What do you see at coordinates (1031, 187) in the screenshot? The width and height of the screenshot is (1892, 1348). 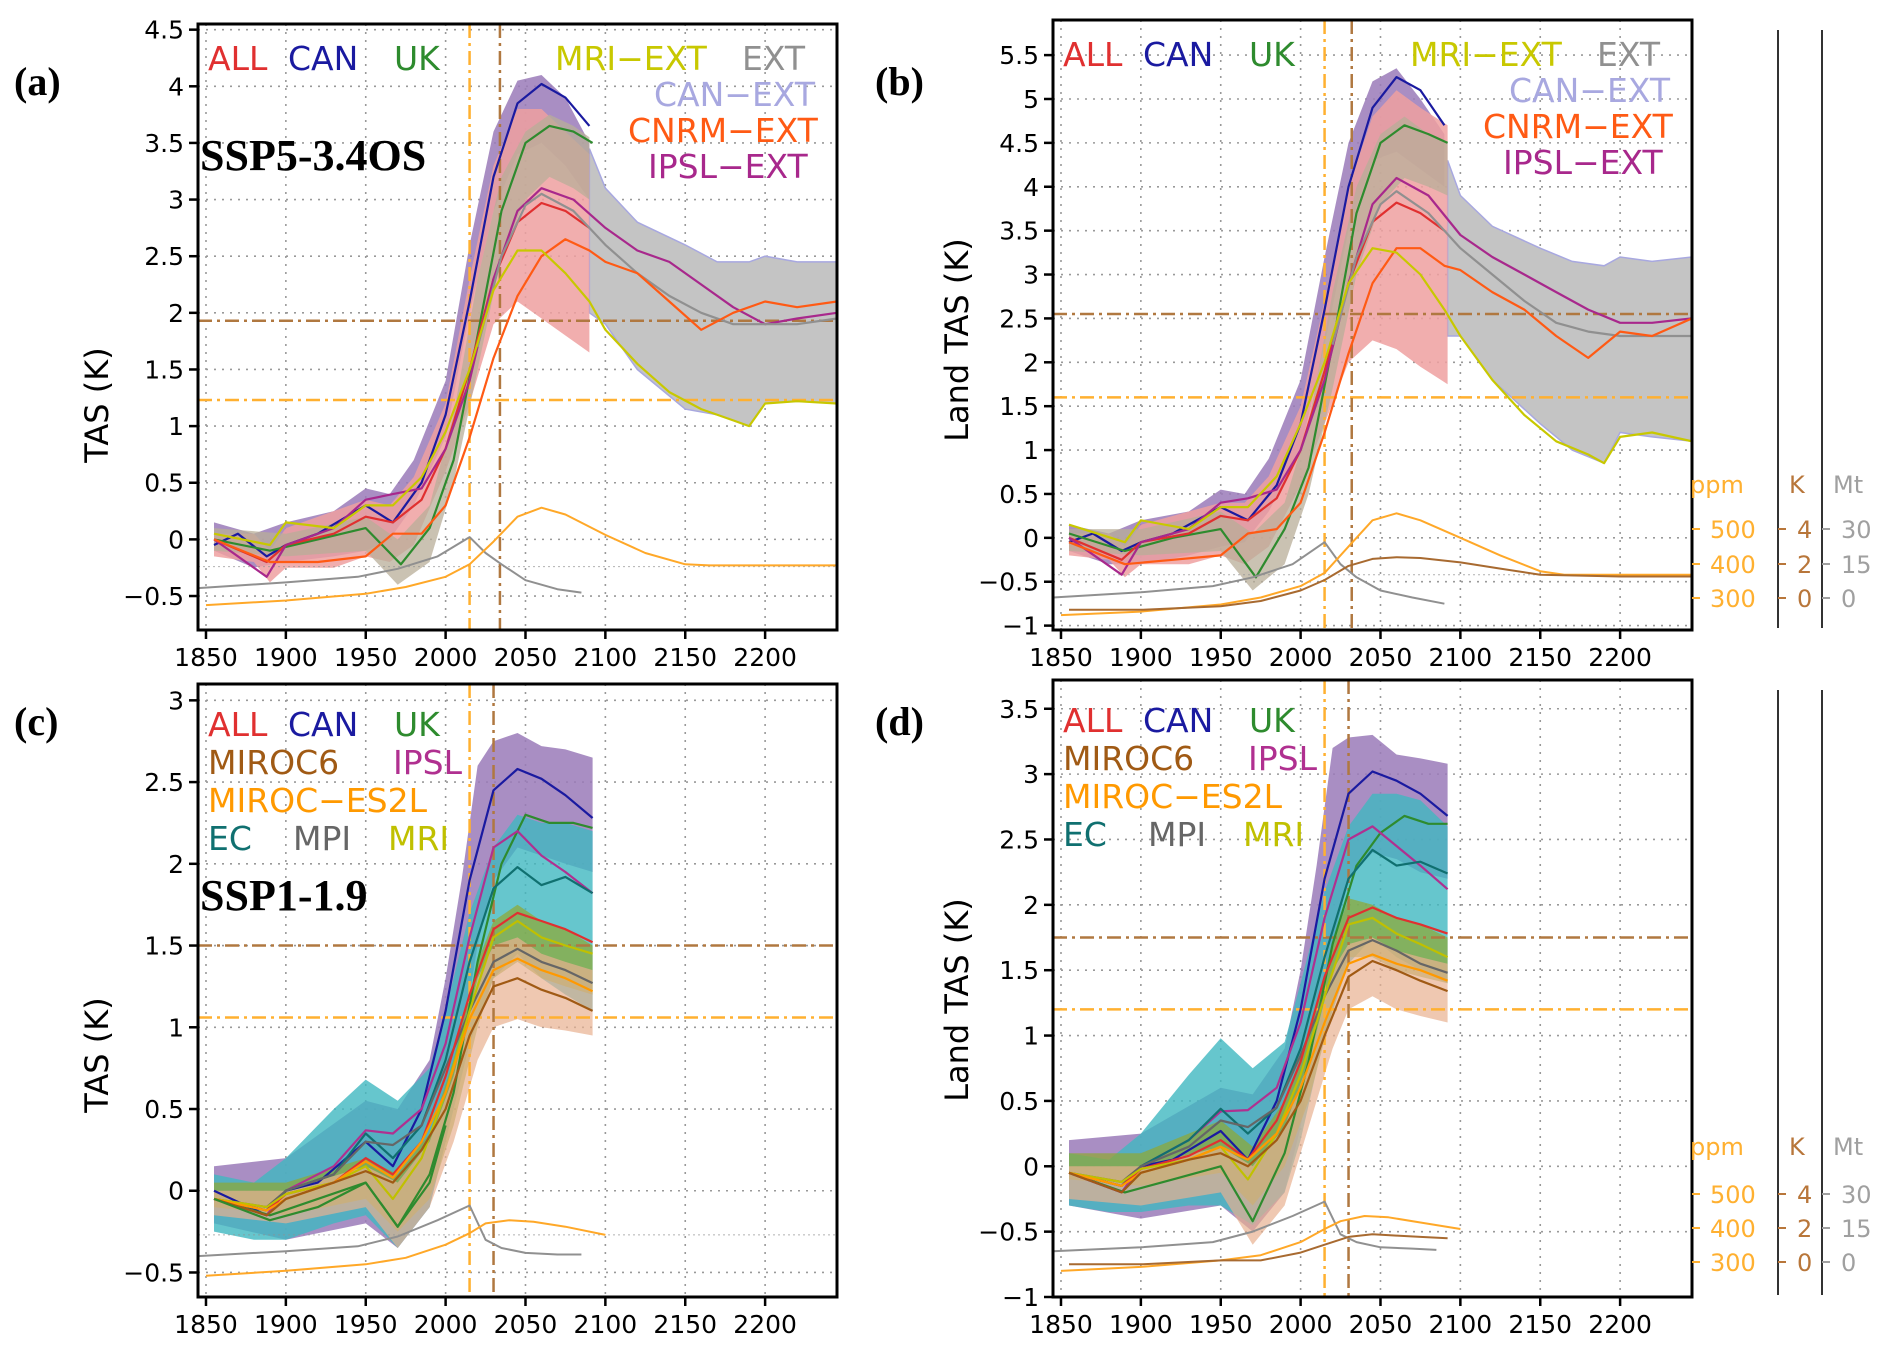 I see `y-tick-label: 4` at bounding box center [1031, 187].